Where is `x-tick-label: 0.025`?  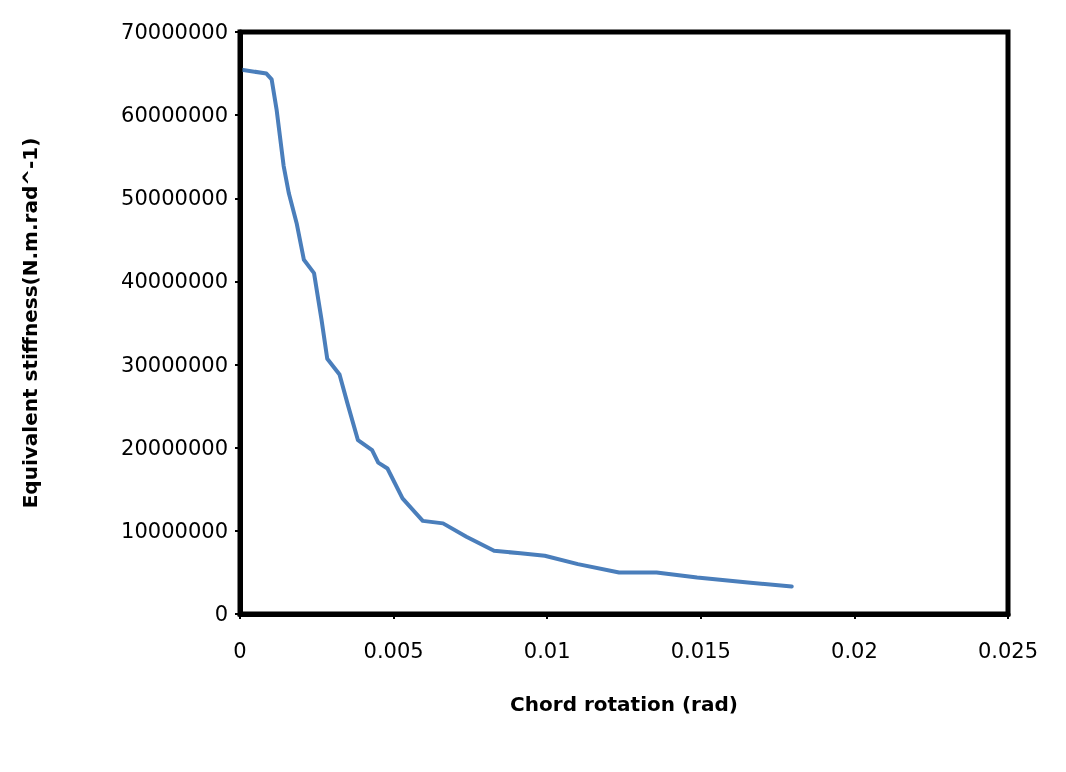
x-tick-label: 0.025 is located at coordinates (1008, 650).